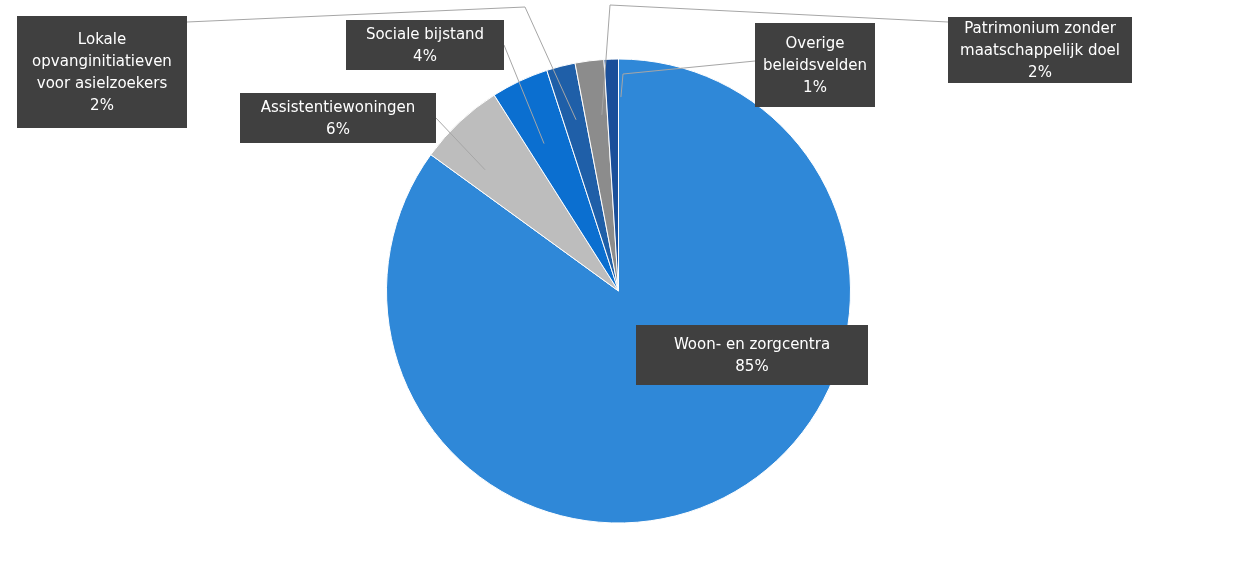 This screenshot has width=1237, height=582. What do you see at coordinates (752, 366) in the screenshot?
I see `data-label: 85%` at bounding box center [752, 366].